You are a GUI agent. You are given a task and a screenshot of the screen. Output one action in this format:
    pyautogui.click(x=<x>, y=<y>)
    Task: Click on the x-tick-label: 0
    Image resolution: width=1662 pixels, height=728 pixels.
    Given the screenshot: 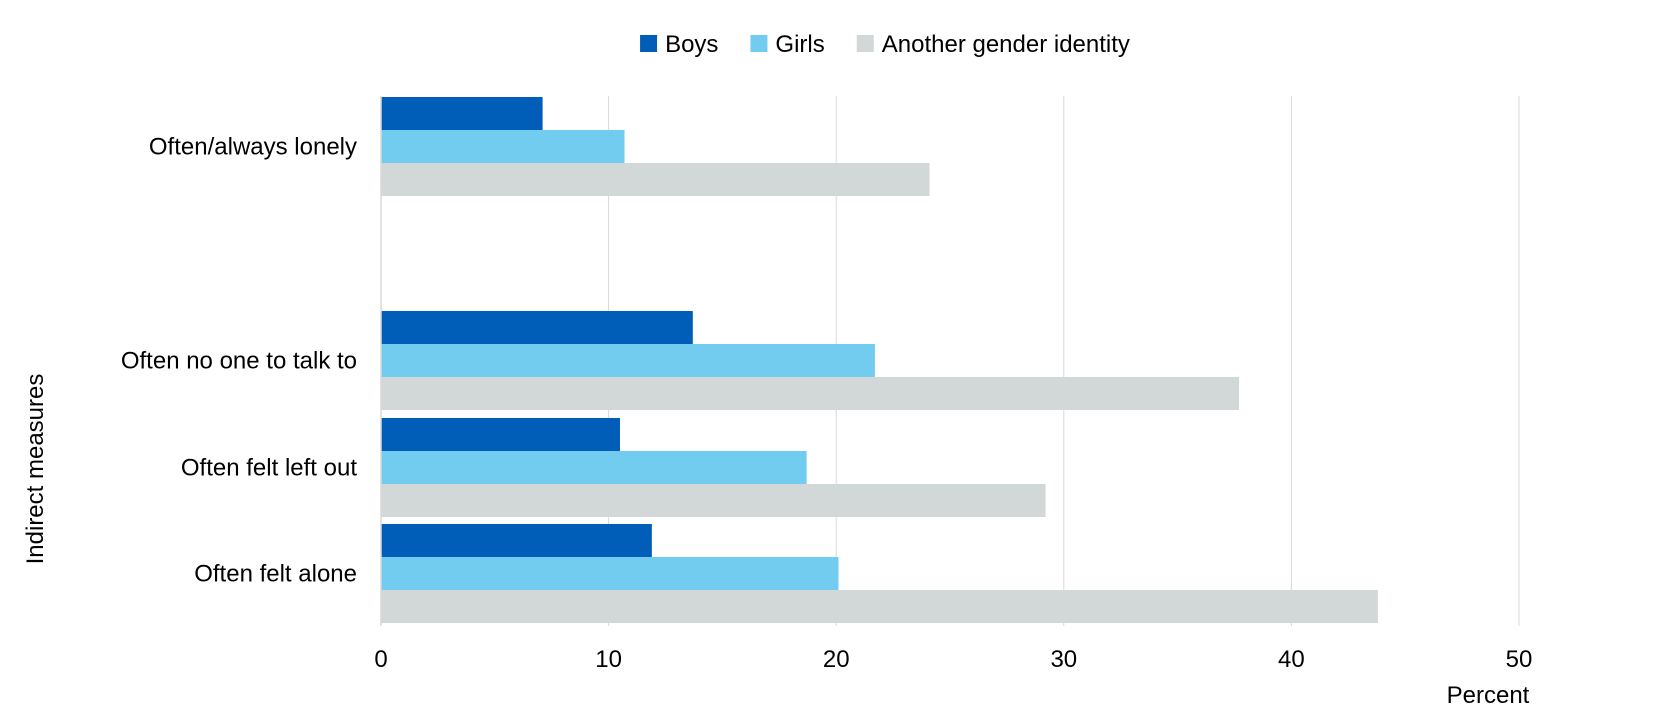 What is the action you would take?
    pyautogui.click(x=380, y=659)
    